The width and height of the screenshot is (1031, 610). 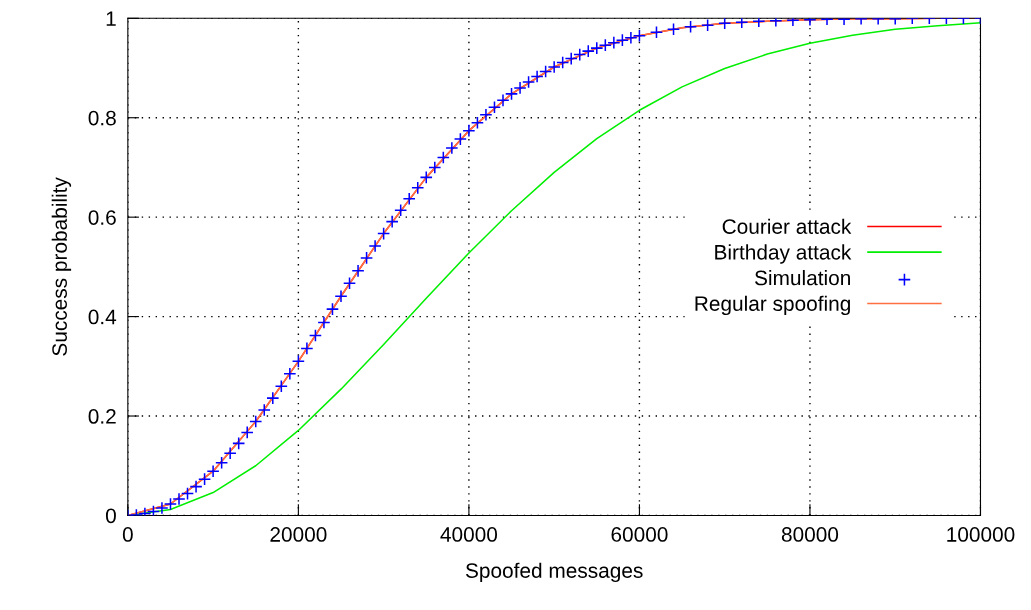 What do you see at coordinates (787, 226) in the screenshot?
I see `legend-label: Courier attack` at bounding box center [787, 226].